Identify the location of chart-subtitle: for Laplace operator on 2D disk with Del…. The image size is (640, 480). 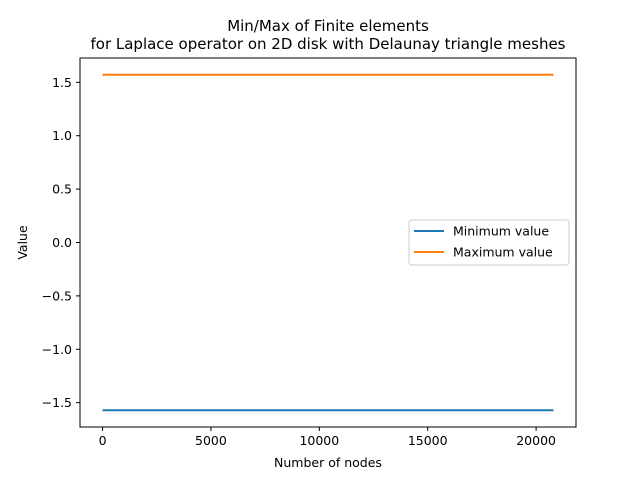
(327, 44).